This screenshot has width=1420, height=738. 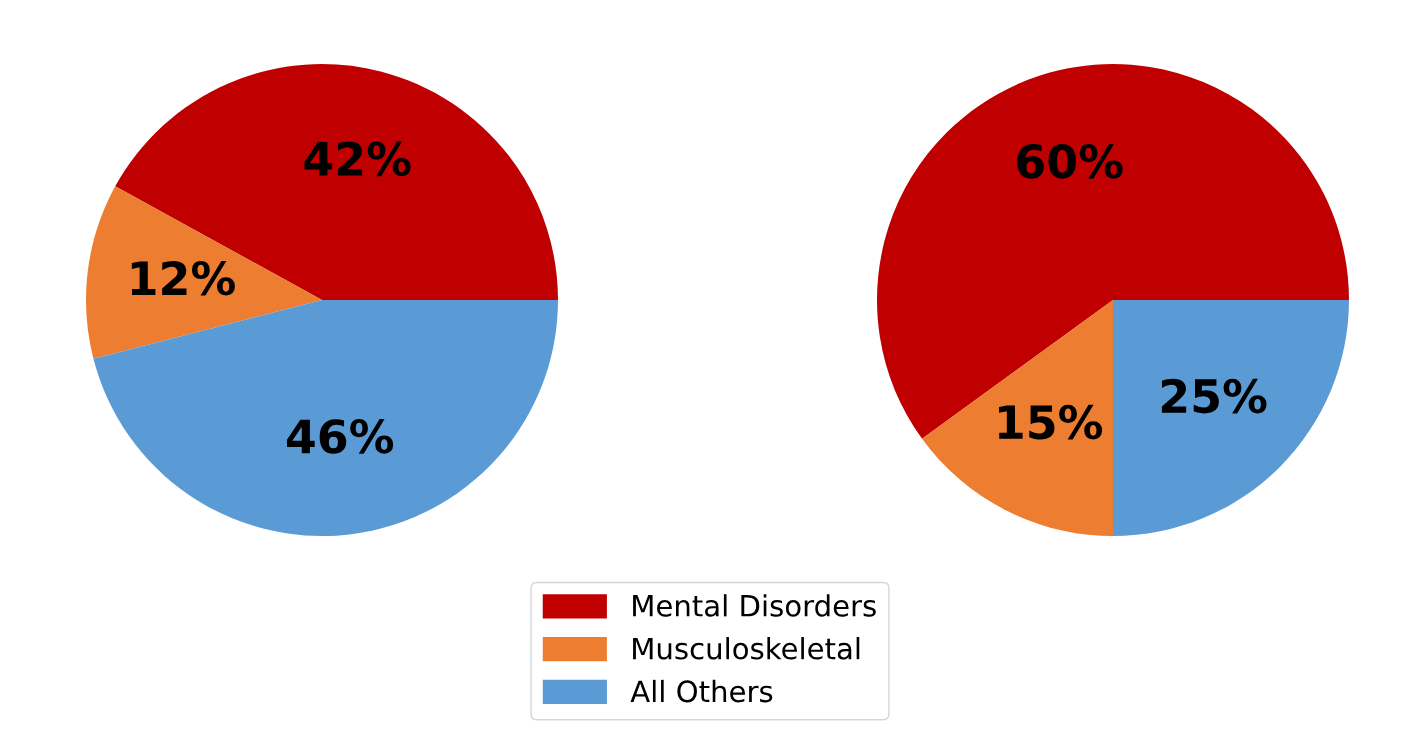 I want to click on legend-label: Mental Disorders, so click(x=754, y=605).